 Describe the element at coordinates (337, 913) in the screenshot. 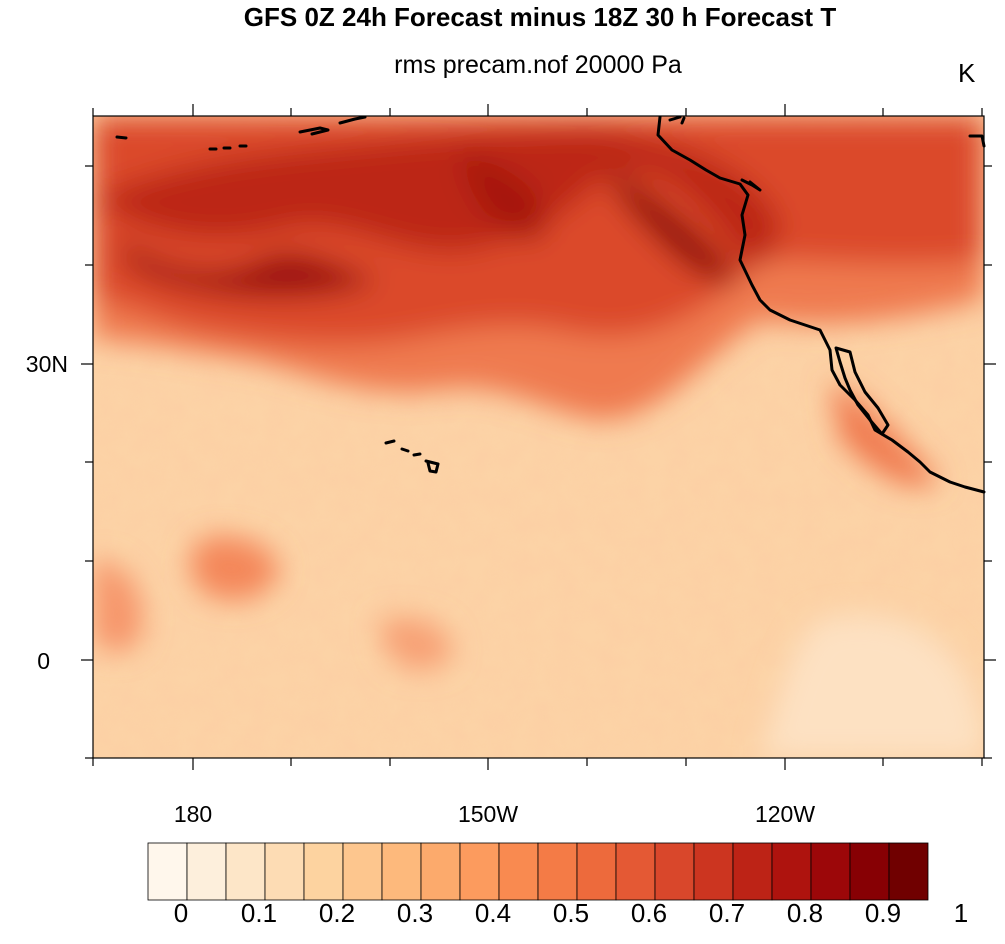

I see `colorbar-label: 0.2` at that location.